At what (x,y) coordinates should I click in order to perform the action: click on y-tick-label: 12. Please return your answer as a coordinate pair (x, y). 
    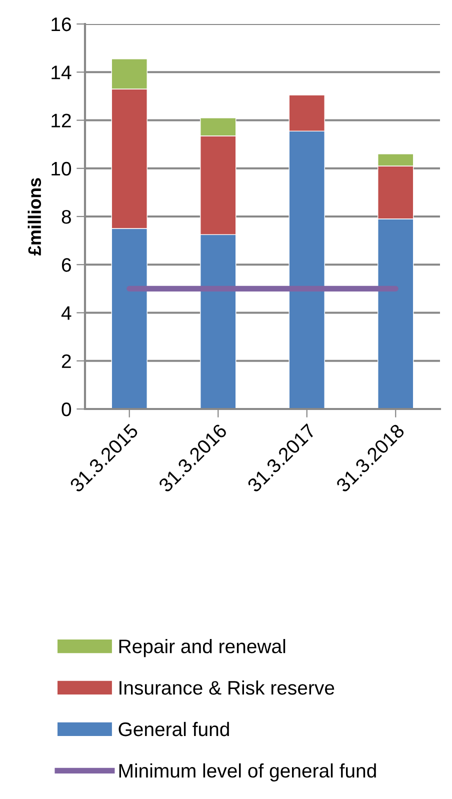
    Looking at the image, I should click on (61, 121).